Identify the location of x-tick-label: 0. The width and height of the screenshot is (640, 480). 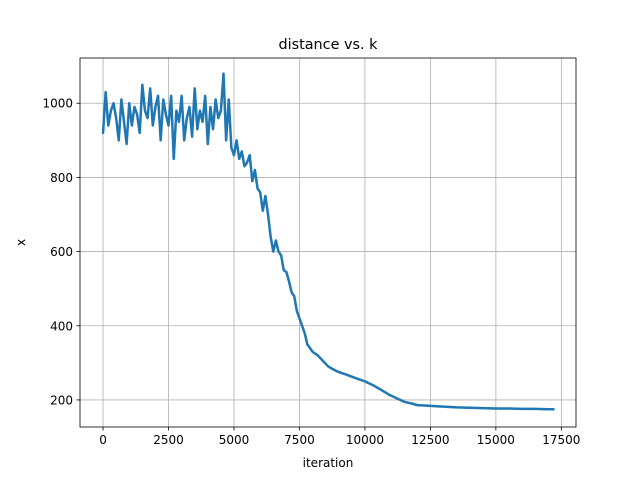
(103, 440).